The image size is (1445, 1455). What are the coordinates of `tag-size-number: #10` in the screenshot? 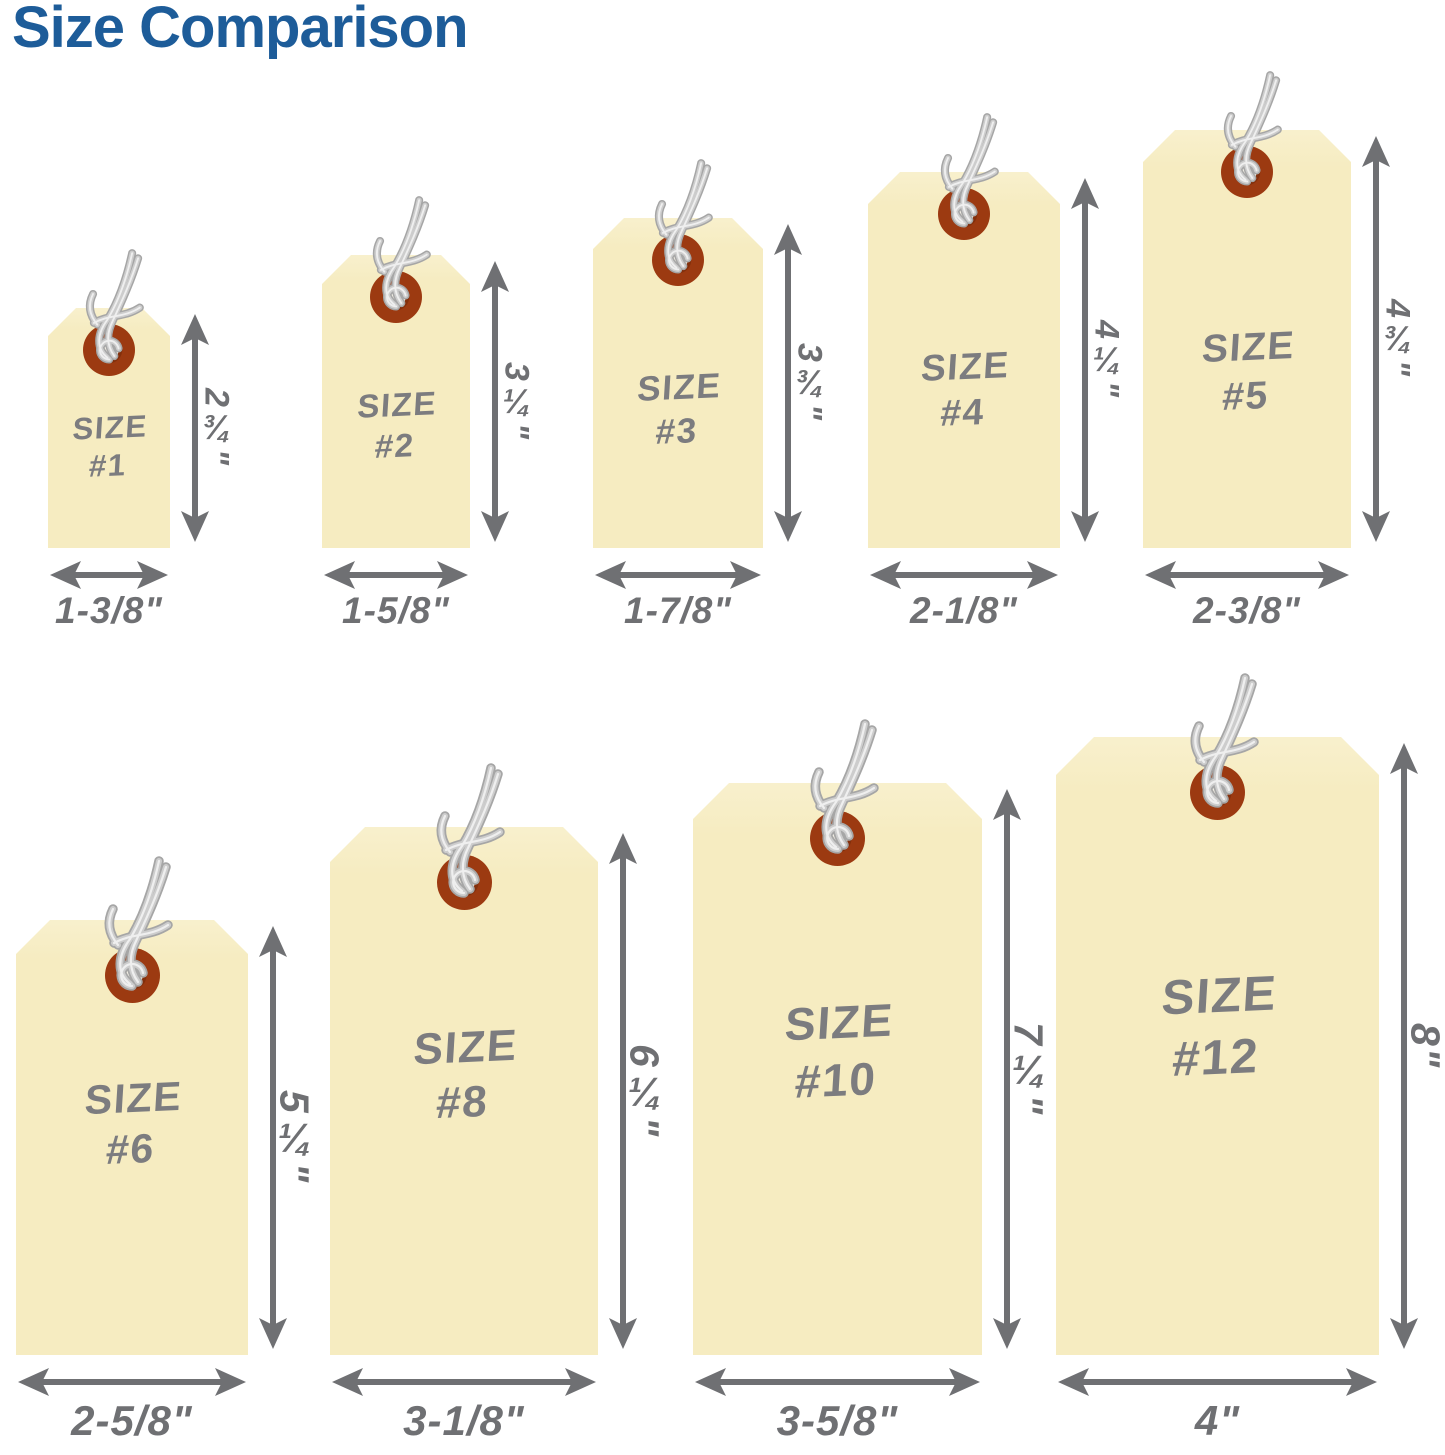 It's located at (836, 1080).